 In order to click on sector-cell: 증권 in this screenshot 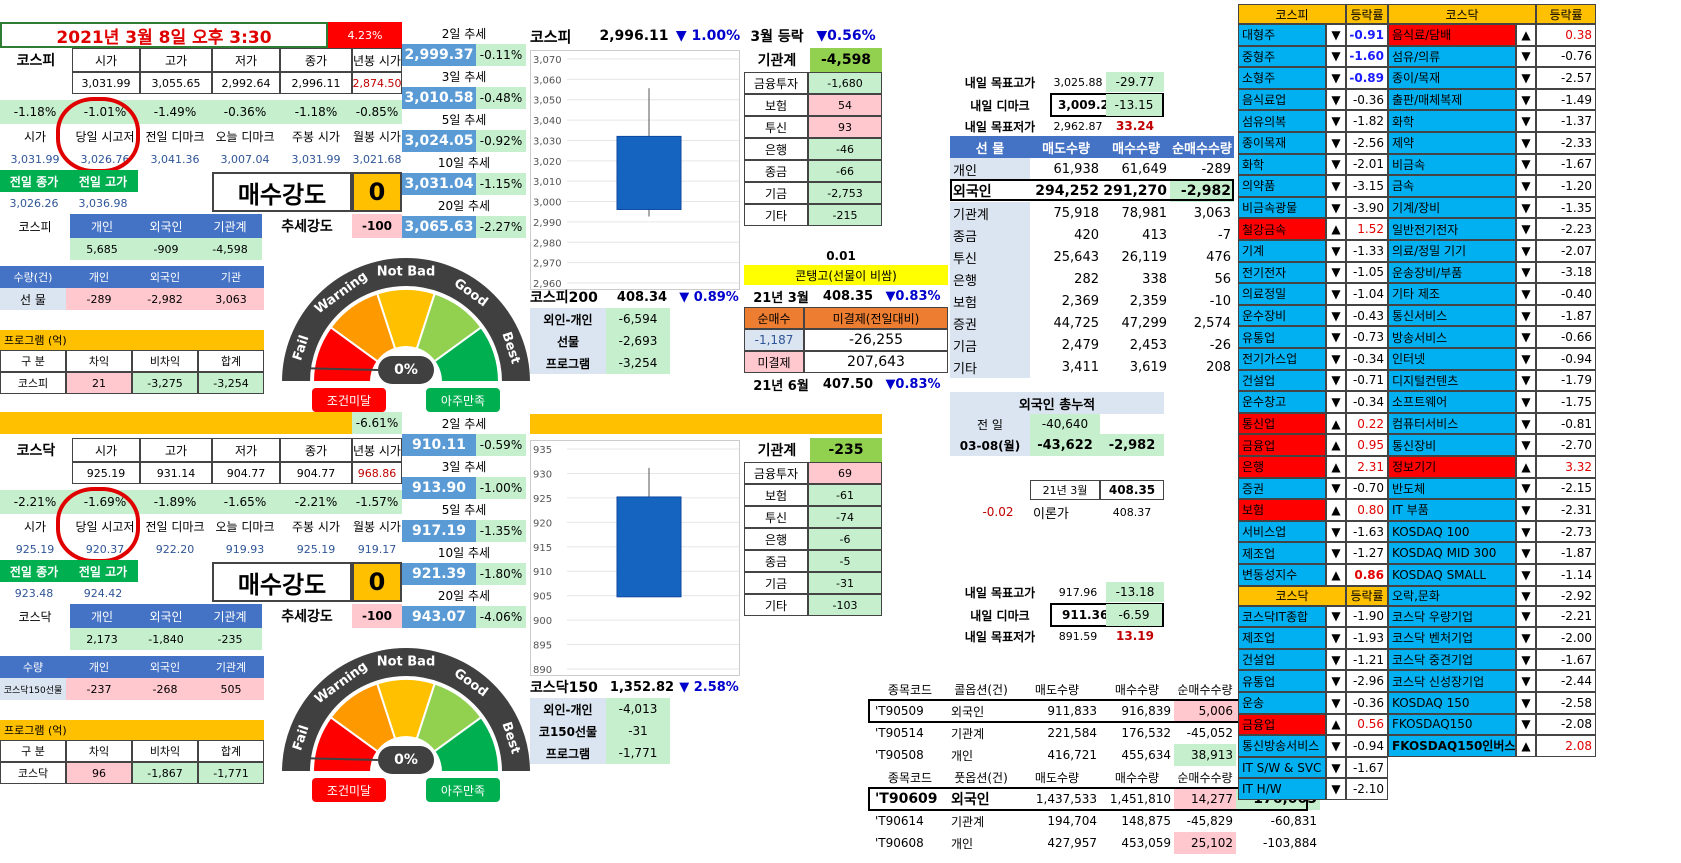, I will do `click(1282, 488)`.